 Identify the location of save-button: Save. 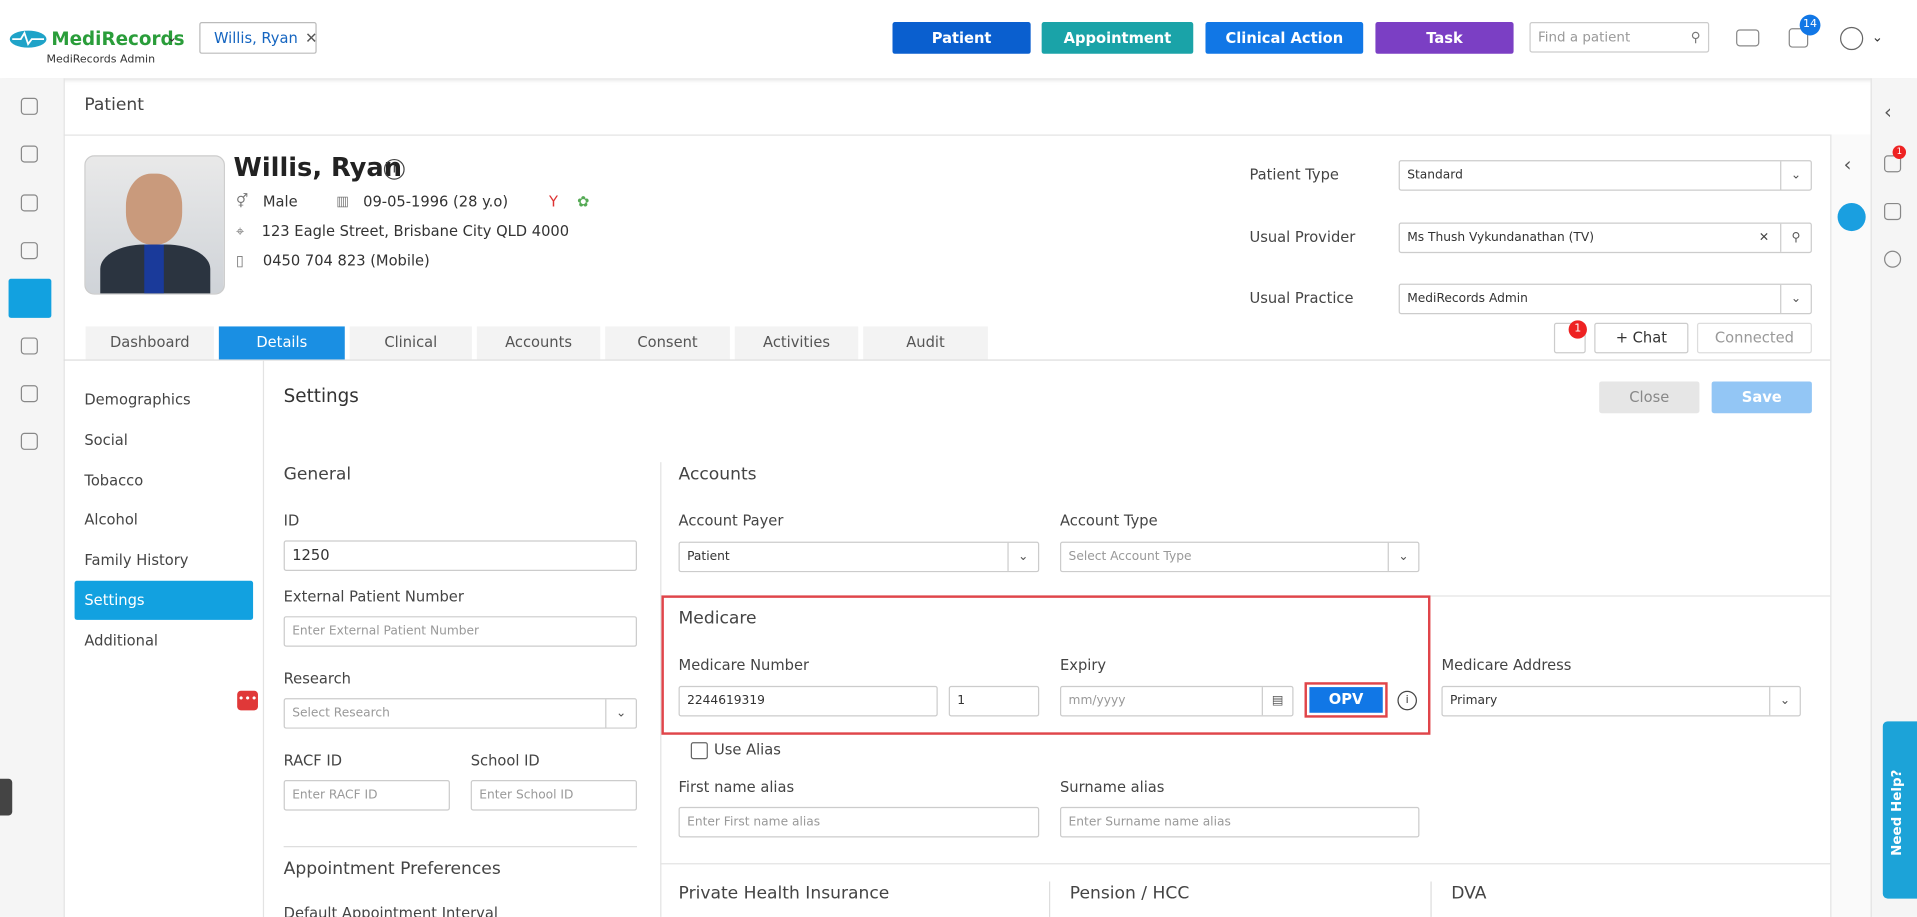
(1761, 397).